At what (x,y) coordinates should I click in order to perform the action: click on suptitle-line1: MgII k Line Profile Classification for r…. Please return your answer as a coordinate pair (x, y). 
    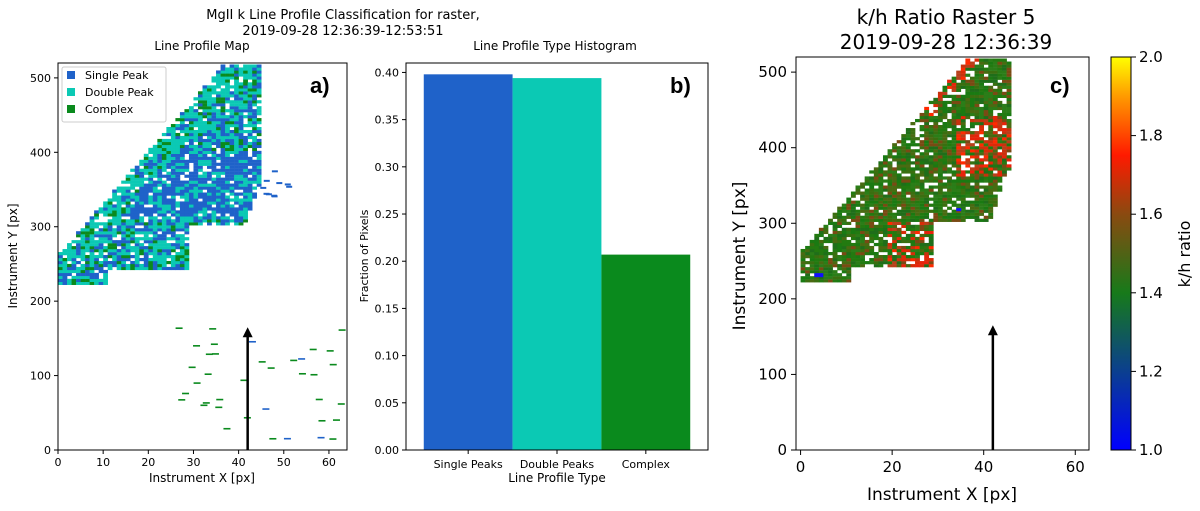
    Looking at the image, I should click on (343, 15).